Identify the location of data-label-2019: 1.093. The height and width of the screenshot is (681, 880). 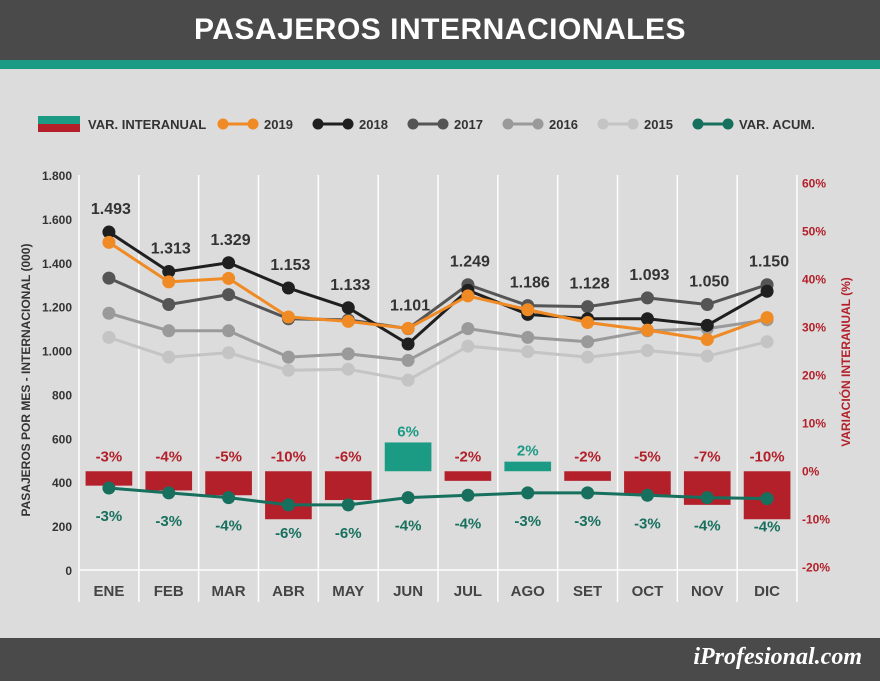
(649, 275).